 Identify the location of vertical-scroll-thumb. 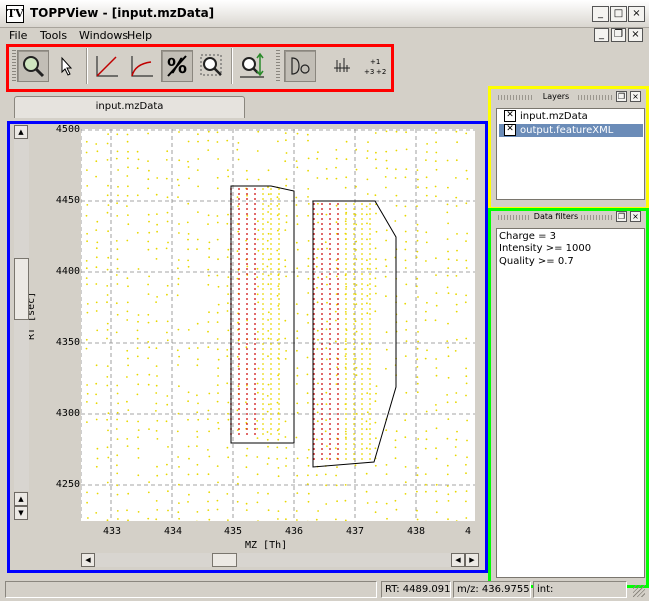
(21, 289).